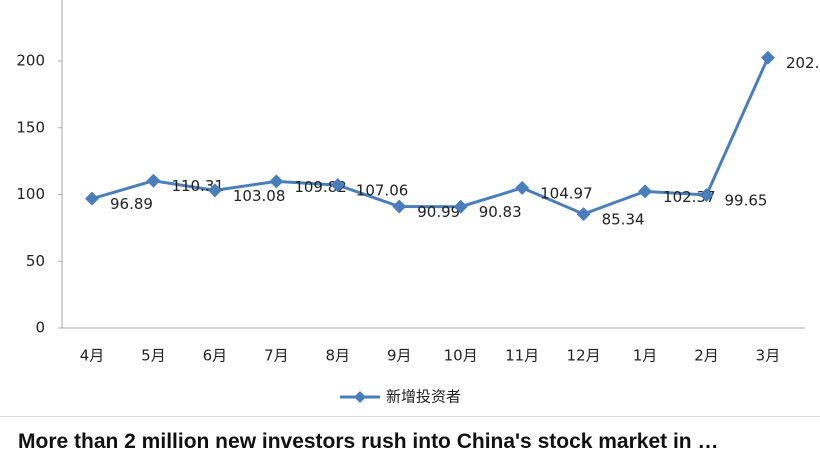  What do you see at coordinates (584, 356) in the screenshot?
I see `x-tick-label: 12月` at bounding box center [584, 356].